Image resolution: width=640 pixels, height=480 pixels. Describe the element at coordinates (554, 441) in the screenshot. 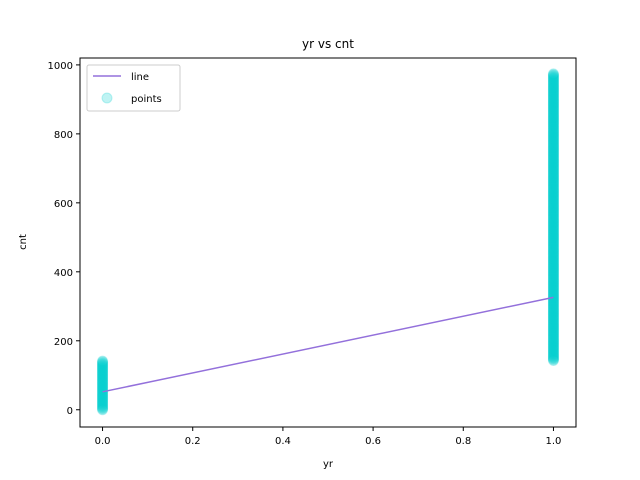

I see `x-tick-label: 1.0` at that location.